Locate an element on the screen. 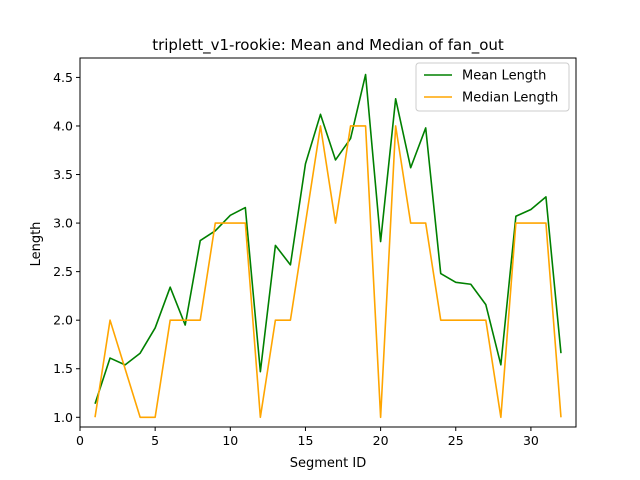 This screenshot has width=640, height=480. y-tick-label: 4.0 is located at coordinates (63, 125).